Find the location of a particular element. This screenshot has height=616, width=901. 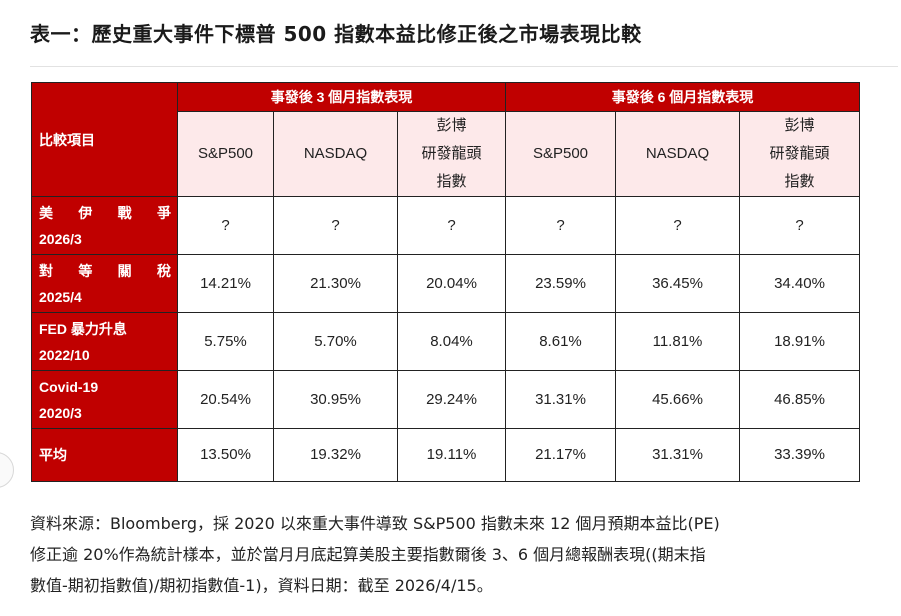

row-label-char: 等 is located at coordinates (85, 270).